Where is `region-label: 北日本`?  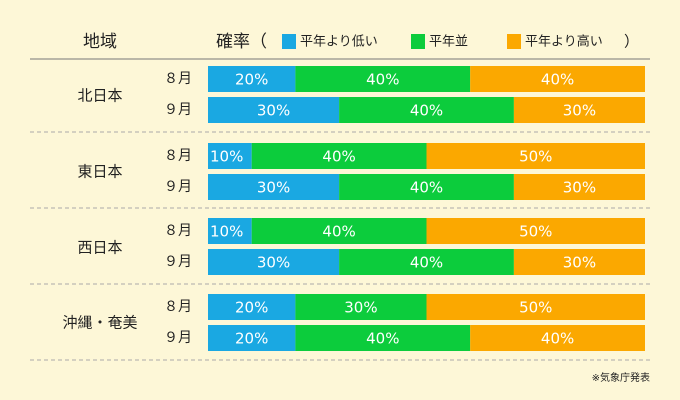 region-label: 北日本 is located at coordinates (99, 96).